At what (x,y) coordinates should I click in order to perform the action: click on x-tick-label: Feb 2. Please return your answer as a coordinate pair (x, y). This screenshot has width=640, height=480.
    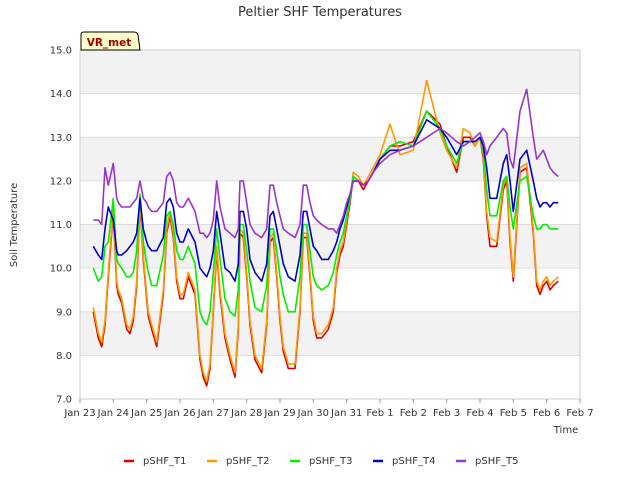
    Looking at the image, I should click on (413, 413).